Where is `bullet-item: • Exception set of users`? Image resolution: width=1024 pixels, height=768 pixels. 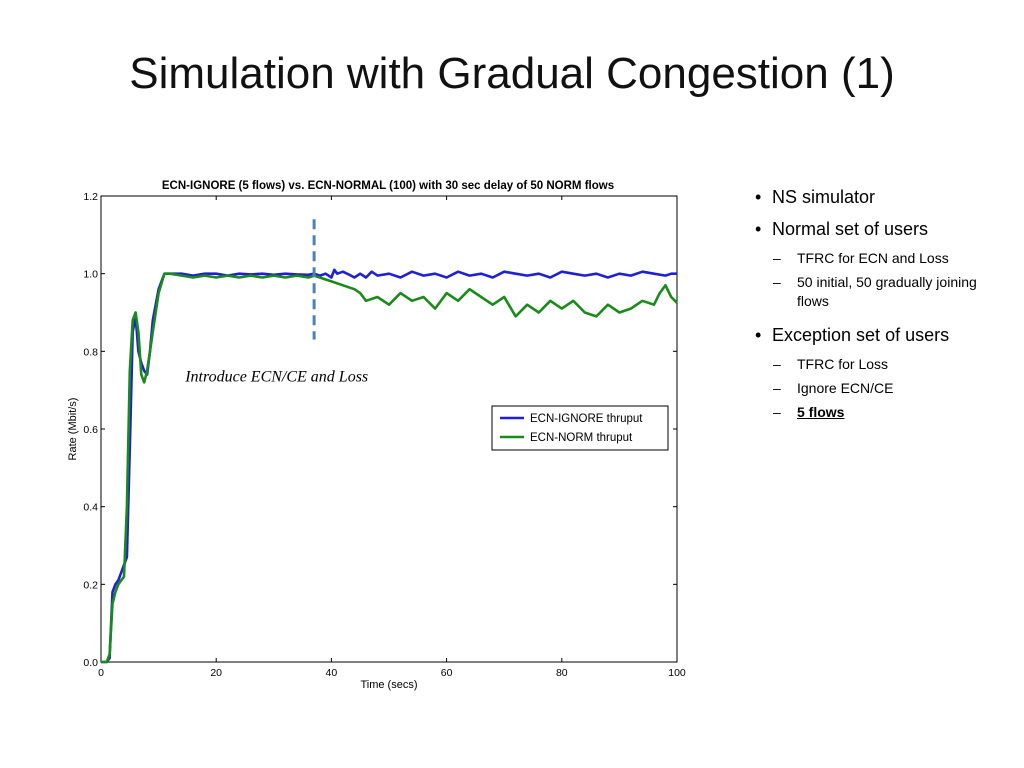 bullet-item: • Exception set of users is located at coordinates (880, 335).